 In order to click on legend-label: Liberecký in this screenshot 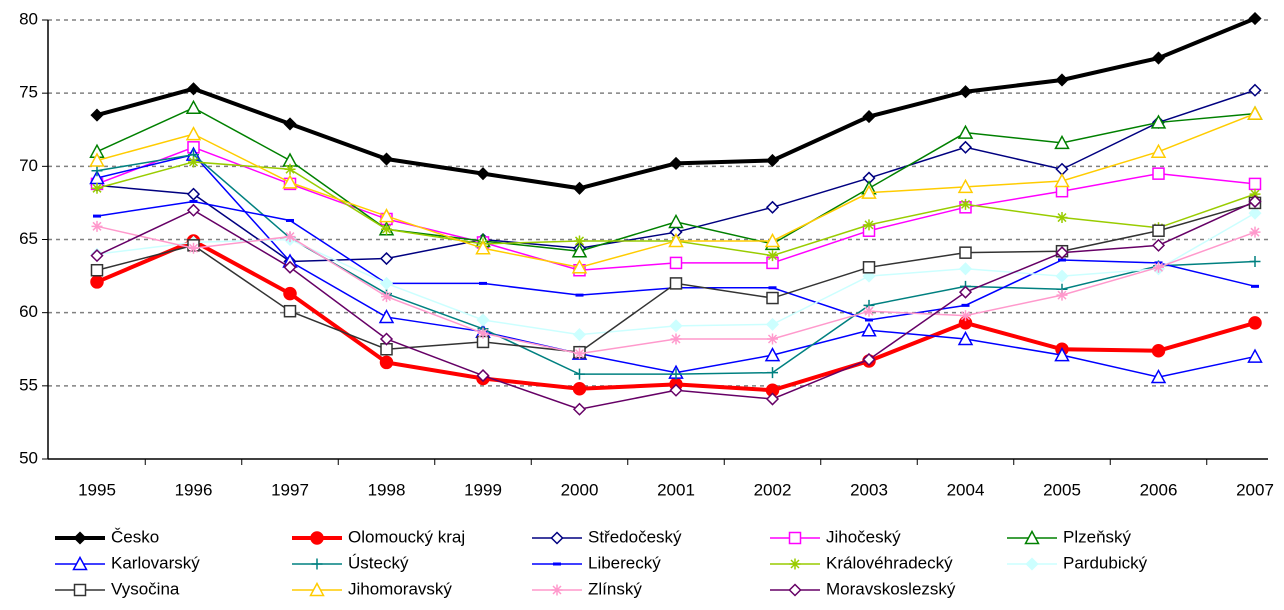, I will do `click(624, 562)`.